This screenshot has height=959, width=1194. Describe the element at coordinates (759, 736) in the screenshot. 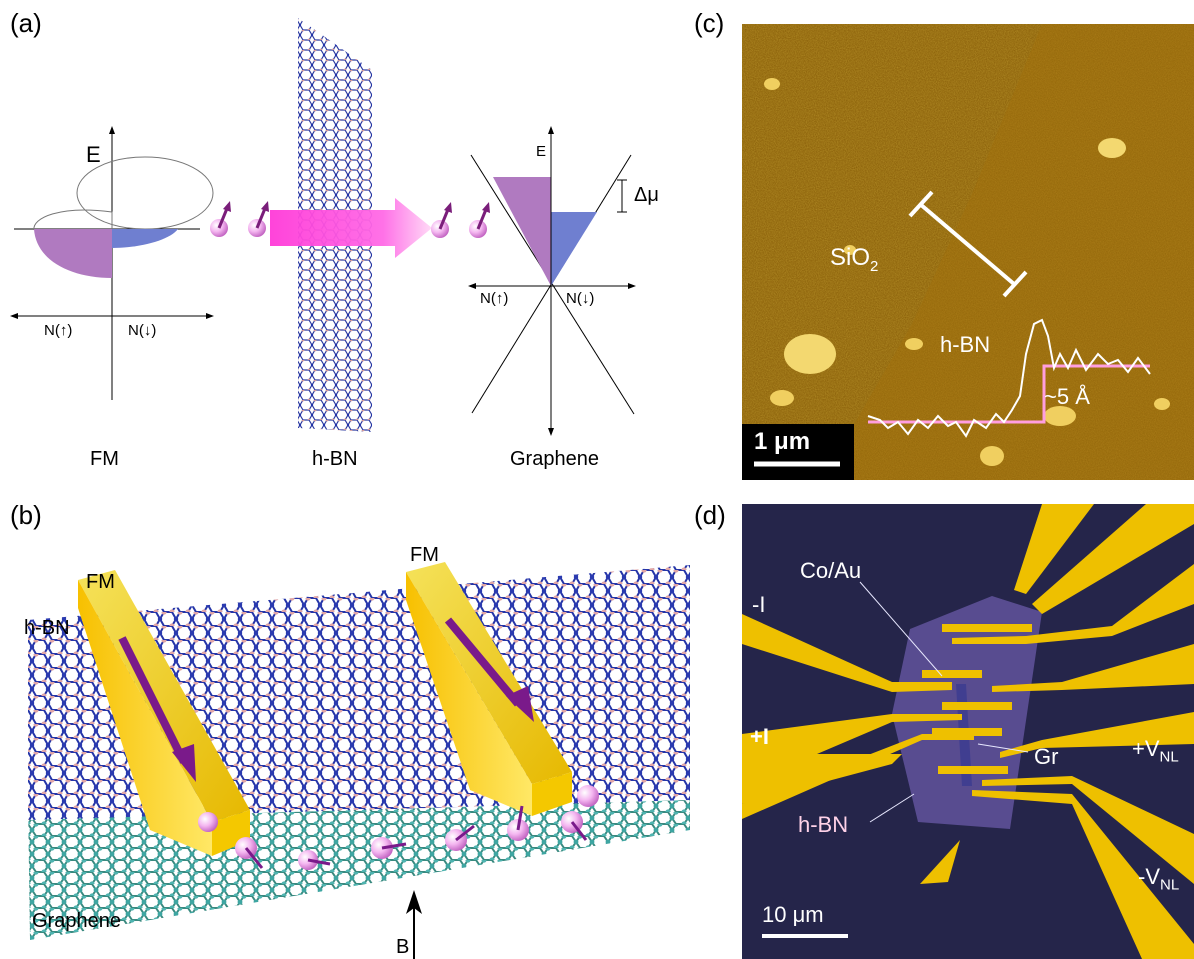

I see `plus-i-label: +I` at that location.